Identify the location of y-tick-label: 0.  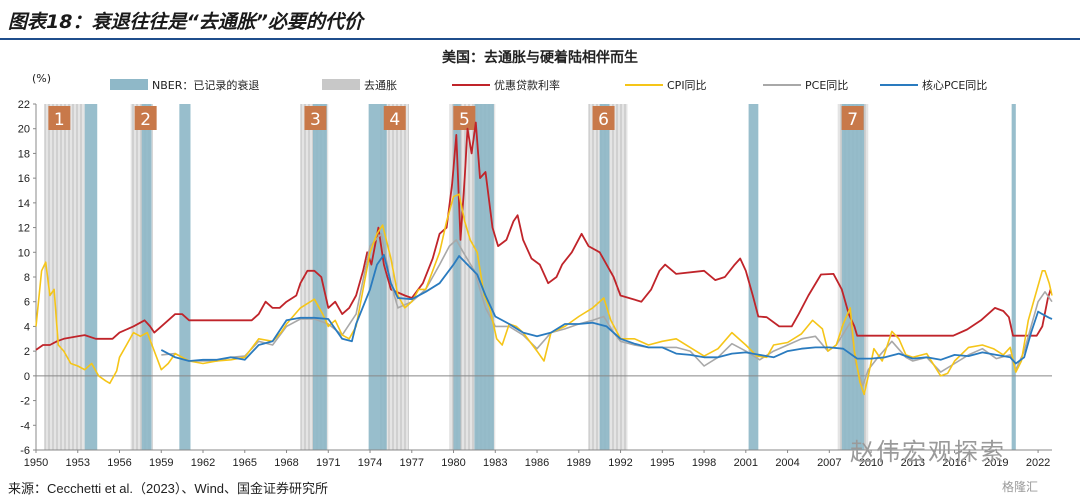
(27, 377).